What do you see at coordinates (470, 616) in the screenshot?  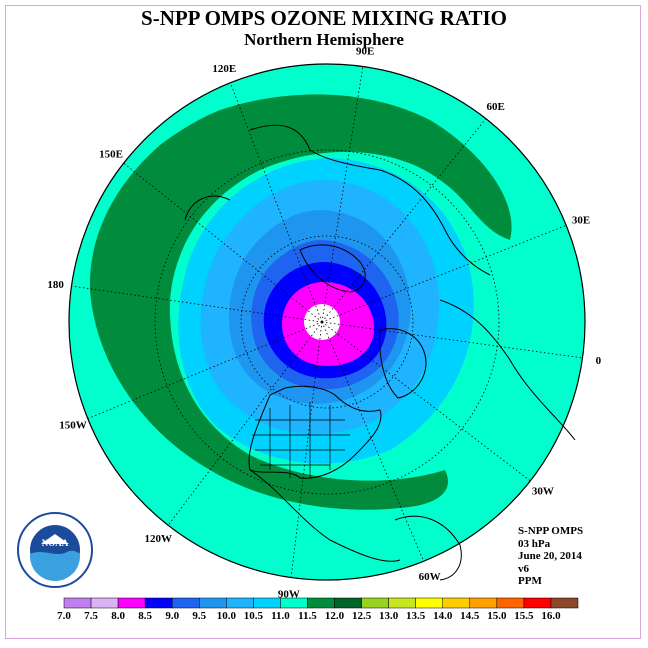 I see `colorbar-tick-label: 14.5` at bounding box center [470, 616].